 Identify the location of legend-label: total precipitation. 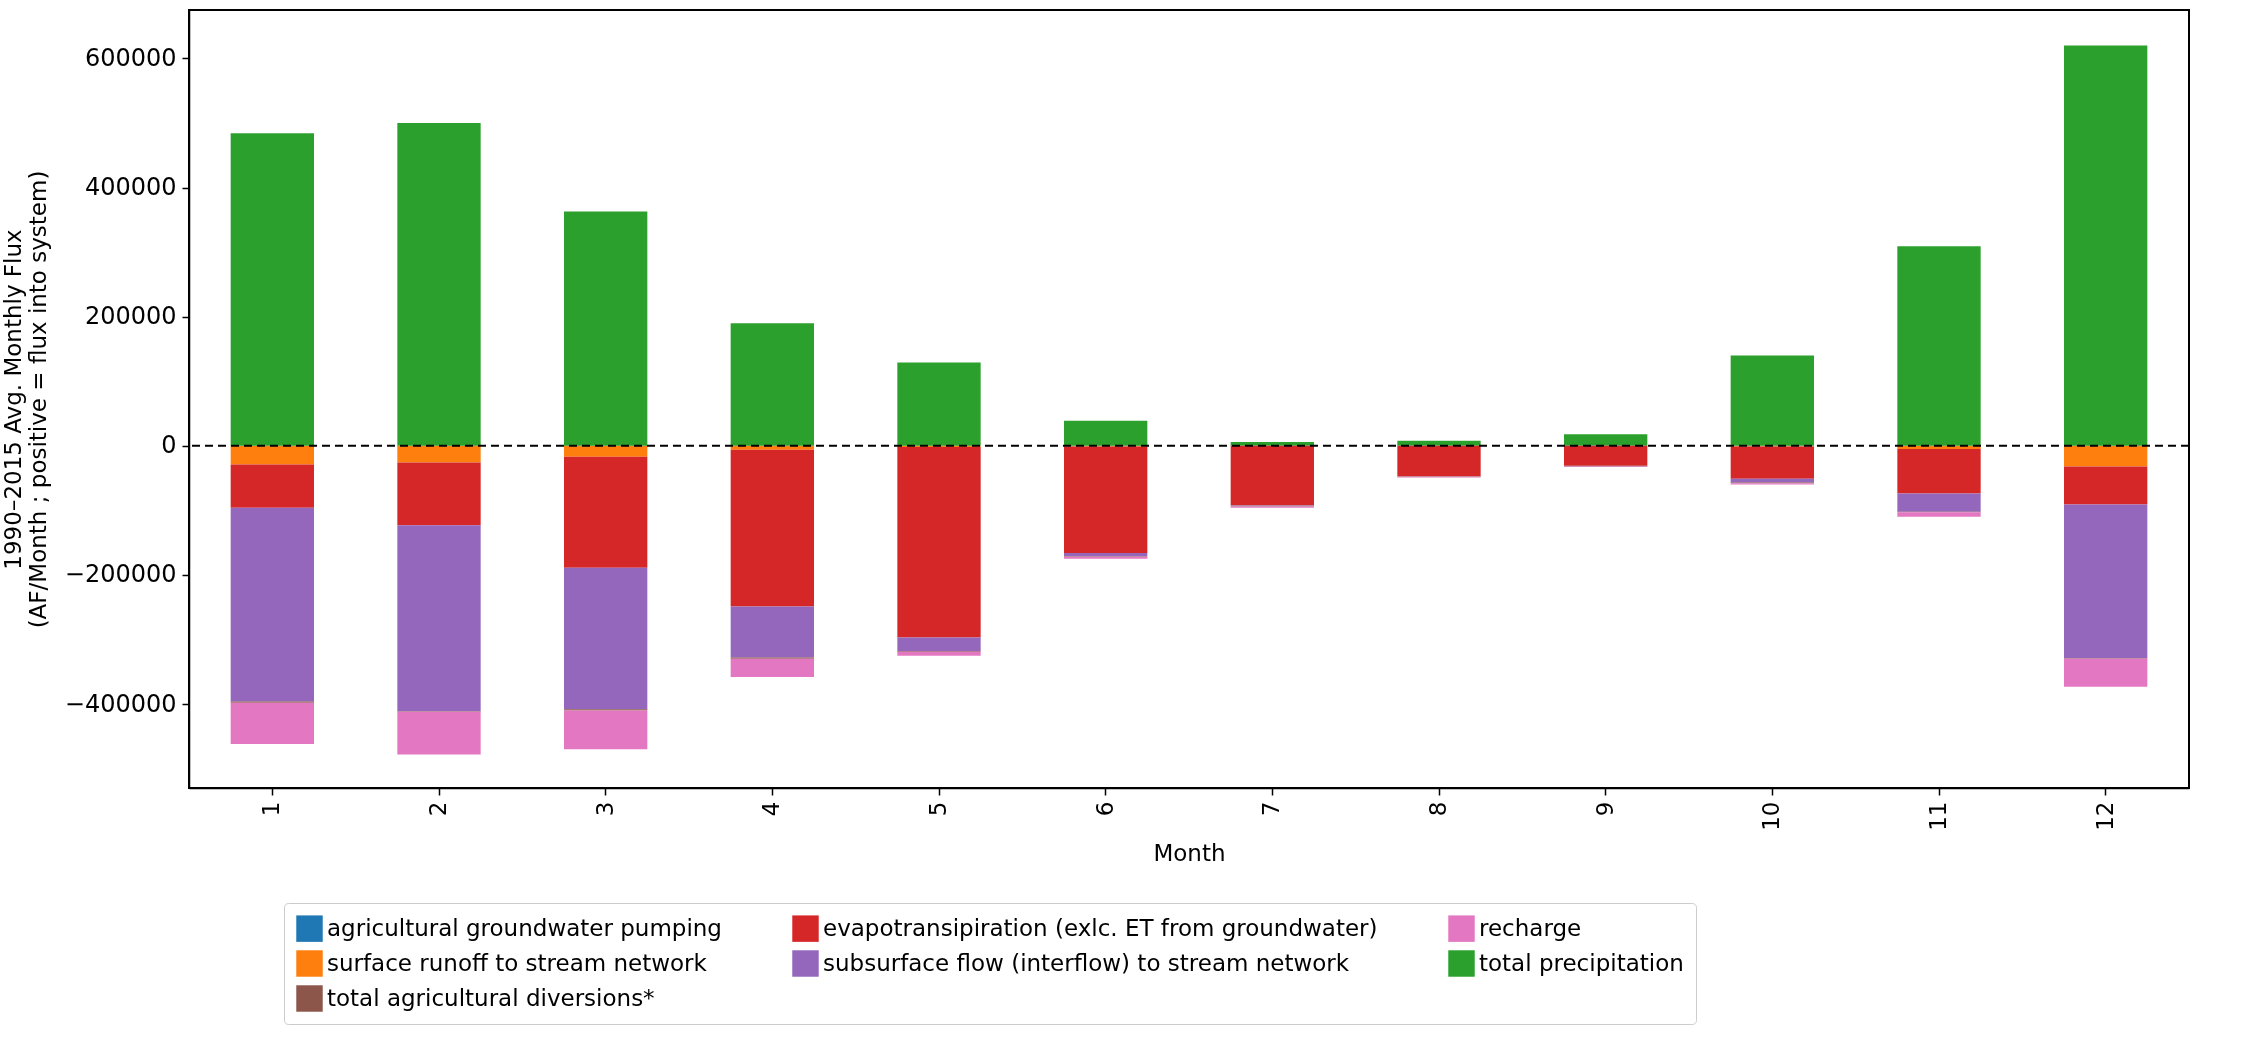
(1581, 962).